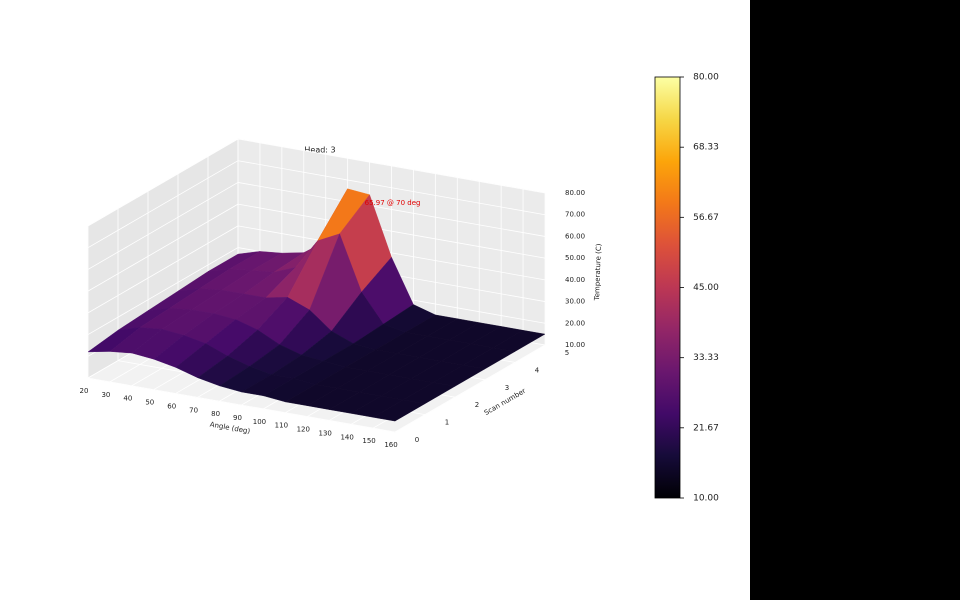 The image size is (960, 600). I want to click on x-tick-label: 150, so click(368, 441).